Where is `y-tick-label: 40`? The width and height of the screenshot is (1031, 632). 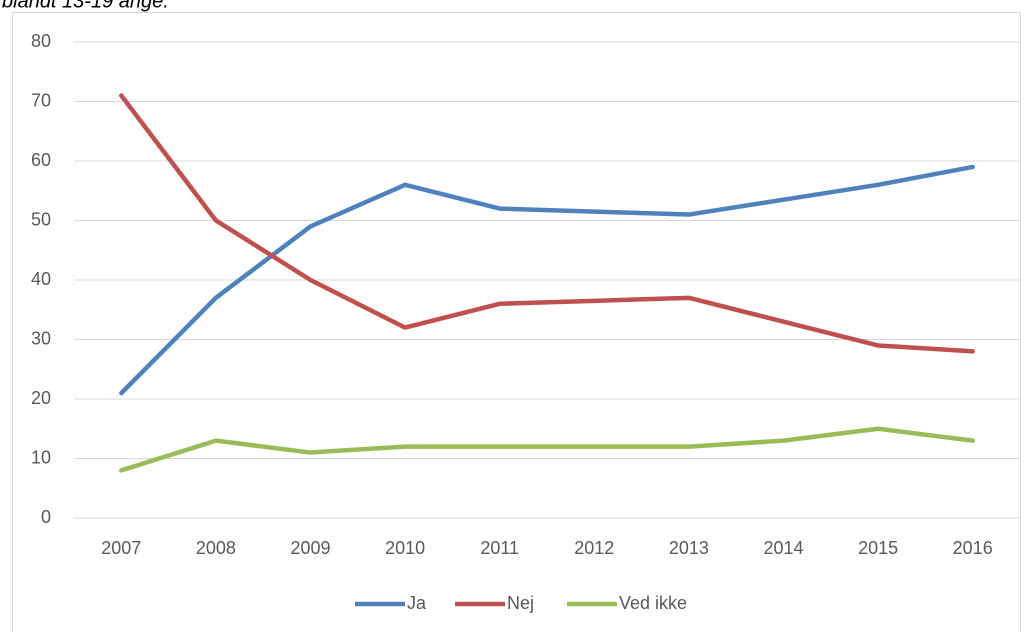 y-tick-label: 40 is located at coordinates (41, 279).